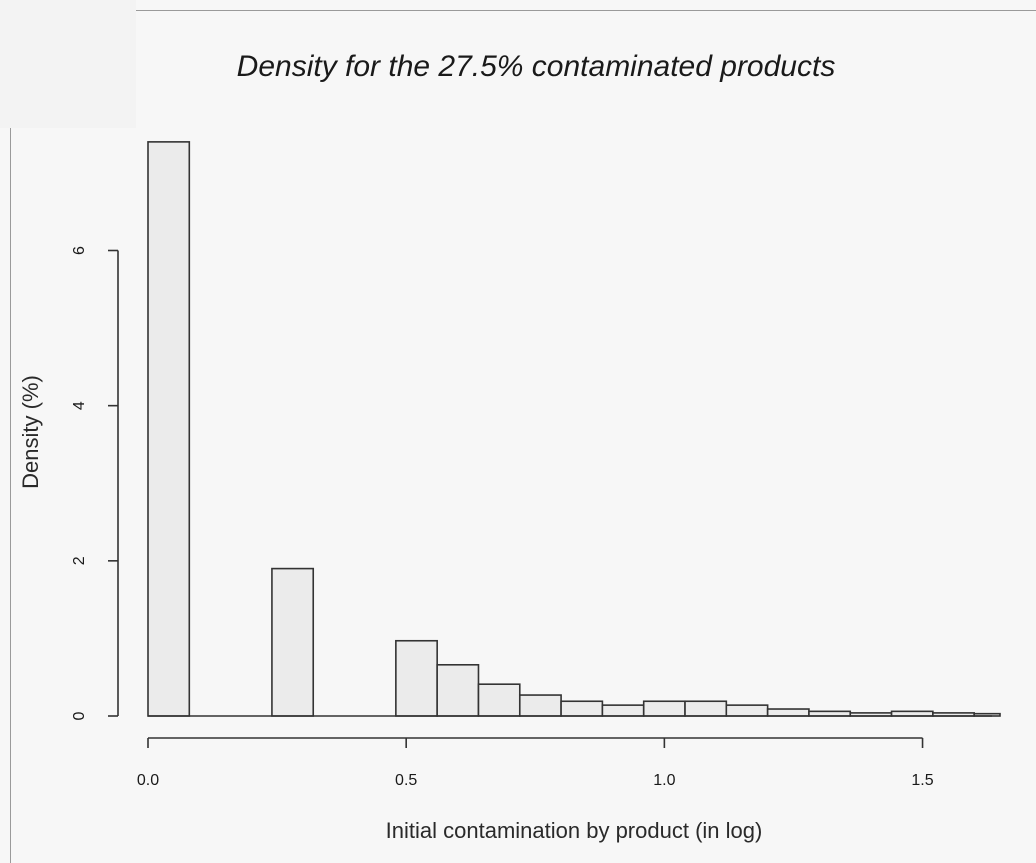 The image size is (1036, 863). I want to click on x-tick-label-2: 1.0, so click(664, 780).